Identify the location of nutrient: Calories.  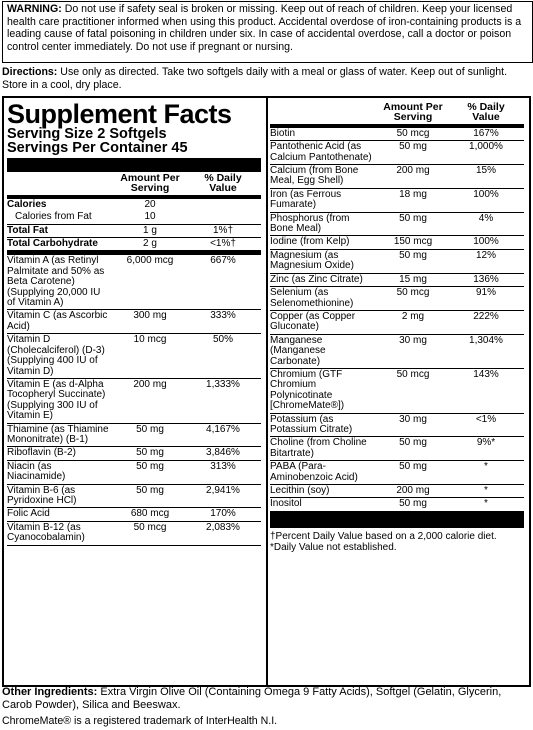
(27, 204).